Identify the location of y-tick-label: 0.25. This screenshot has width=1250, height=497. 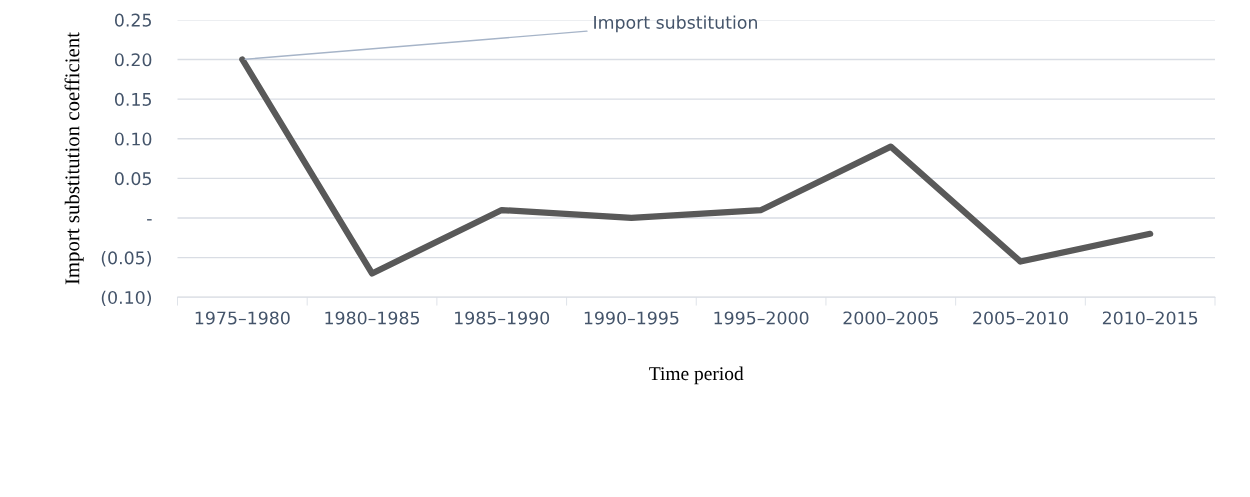
(132, 20).